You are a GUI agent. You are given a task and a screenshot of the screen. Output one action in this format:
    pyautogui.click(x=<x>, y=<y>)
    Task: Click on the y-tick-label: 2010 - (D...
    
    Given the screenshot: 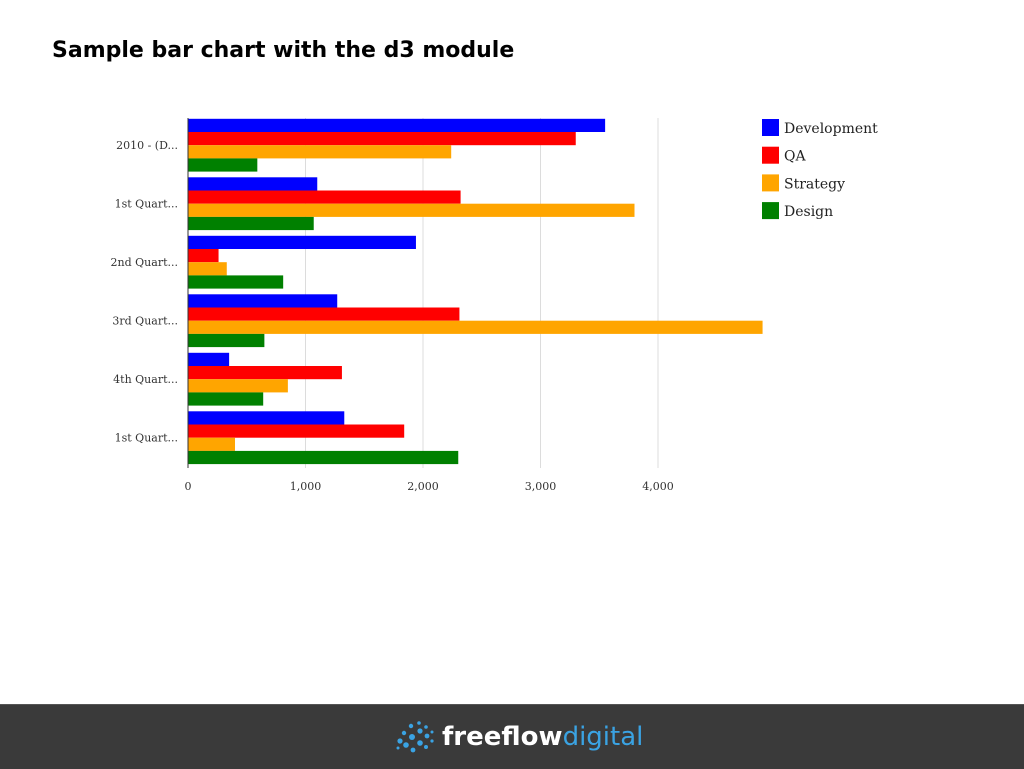 What is the action you would take?
    pyautogui.click(x=147, y=145)
    